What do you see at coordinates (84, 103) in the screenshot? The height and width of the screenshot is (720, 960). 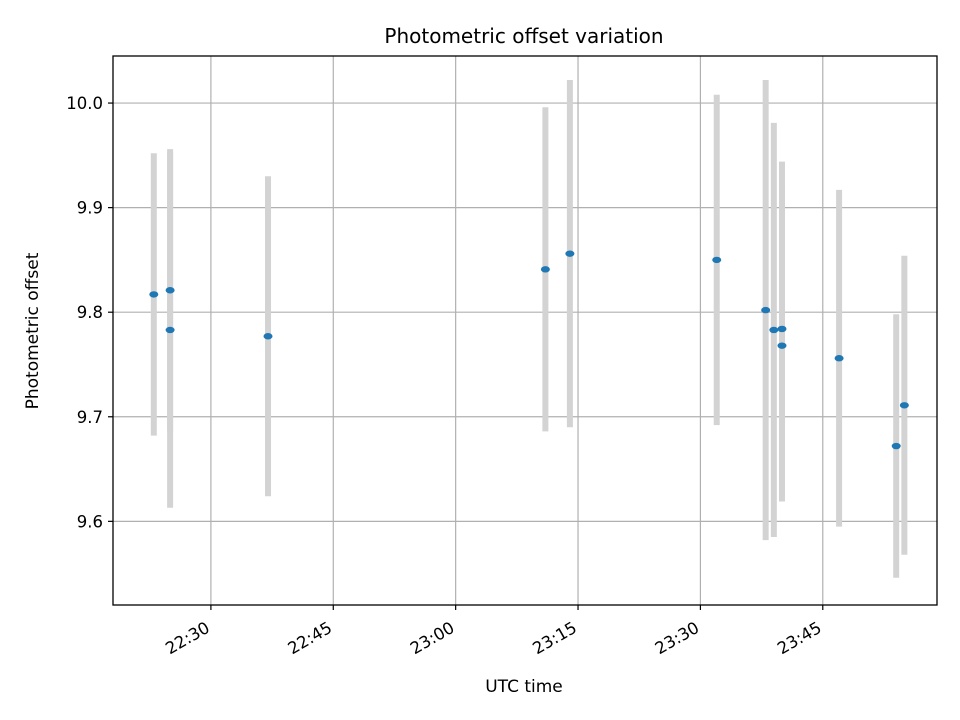 I see `y-tick-label: 10.0` at bounding box center [84, 103].